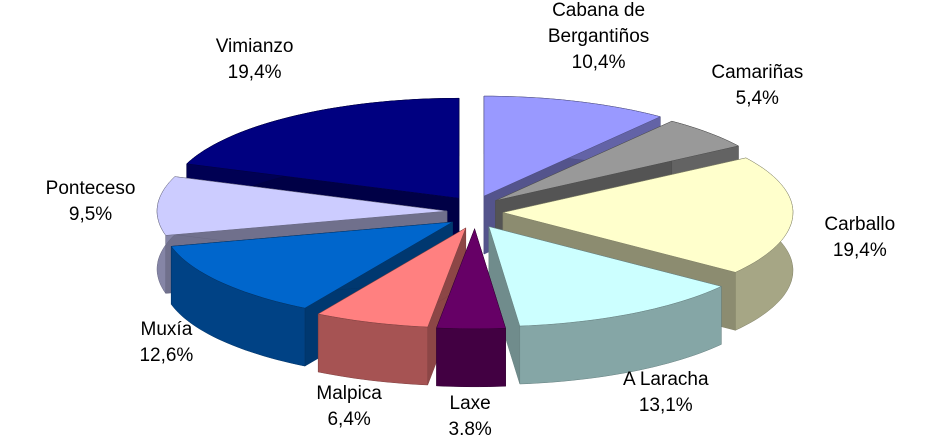 The image size is (948, 443). Describe the element at coordinates (665, 379) in the screenshot. I see `category-label: A Laracha` at that location.